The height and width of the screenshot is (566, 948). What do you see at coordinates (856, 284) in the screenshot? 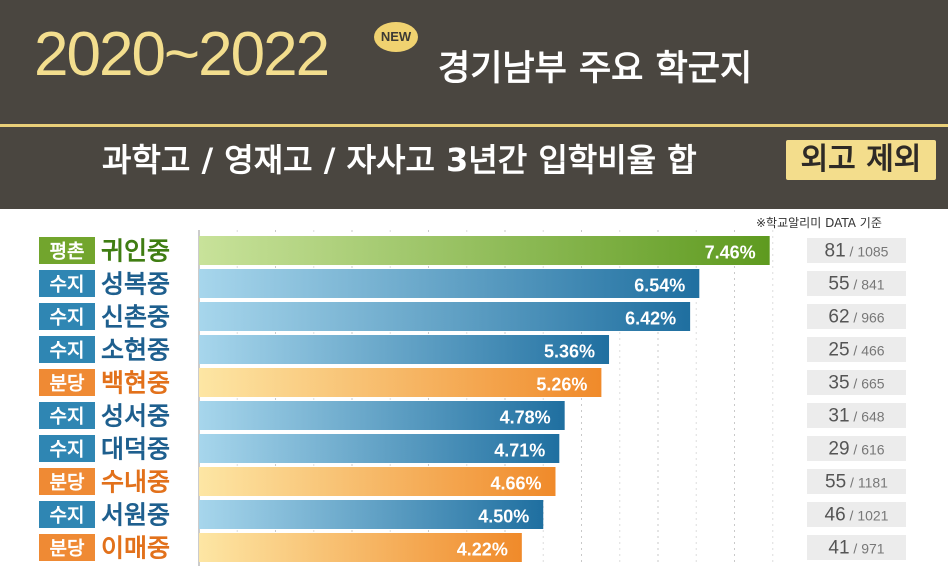
I see `count-label: 55 / 841` at bounding box center [856, 284].